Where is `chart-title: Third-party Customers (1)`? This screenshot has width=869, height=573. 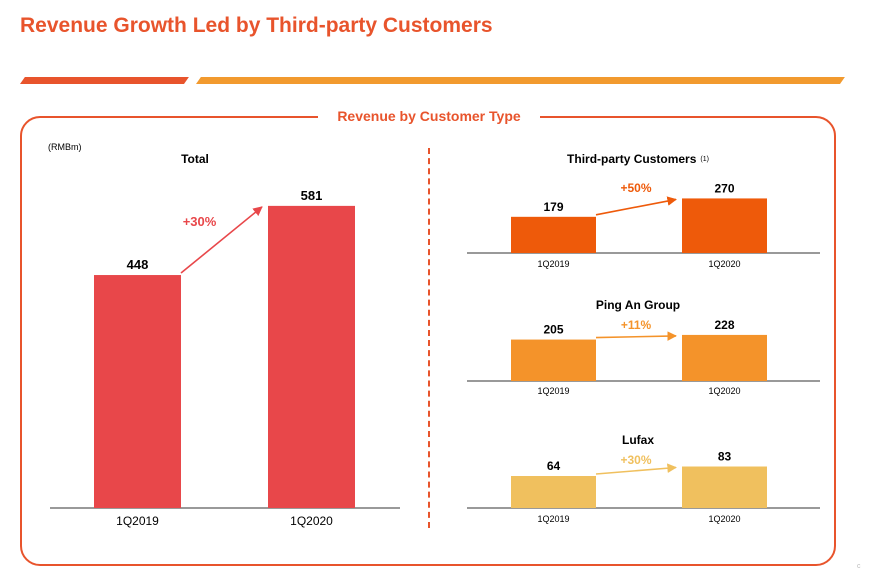
chart-title: Third-party Customers (1) is located at coordinates (638, 159).